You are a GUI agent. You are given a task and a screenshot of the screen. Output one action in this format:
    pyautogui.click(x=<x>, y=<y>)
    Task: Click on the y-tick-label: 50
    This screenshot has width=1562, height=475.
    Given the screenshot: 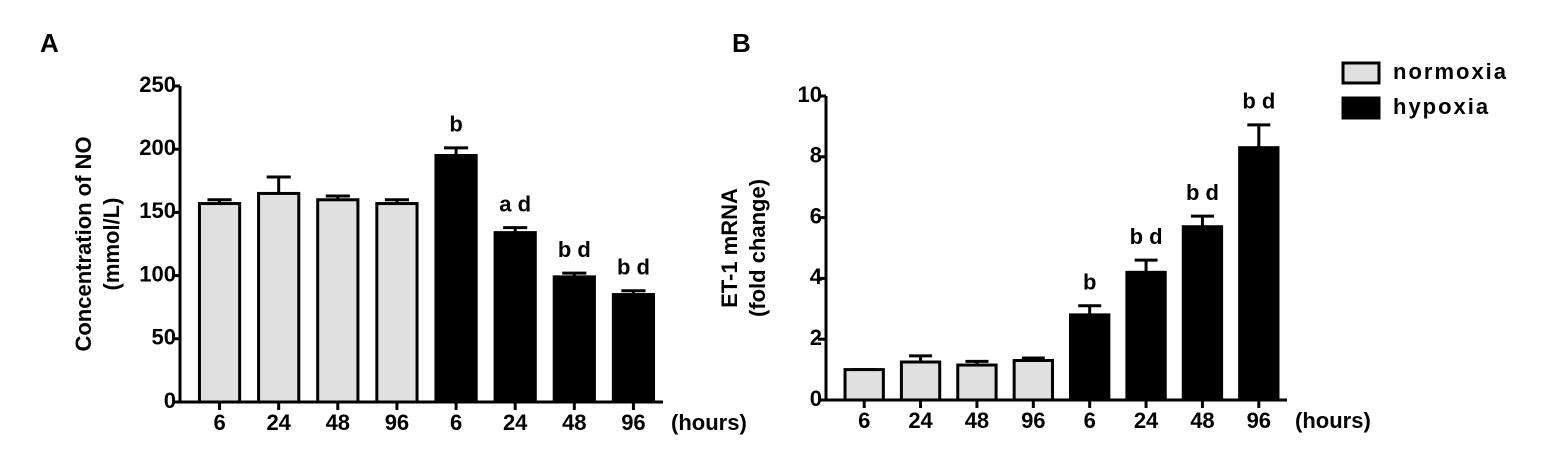 What is the action you would take?
    pyautogui.click(x=164, y=337)
    